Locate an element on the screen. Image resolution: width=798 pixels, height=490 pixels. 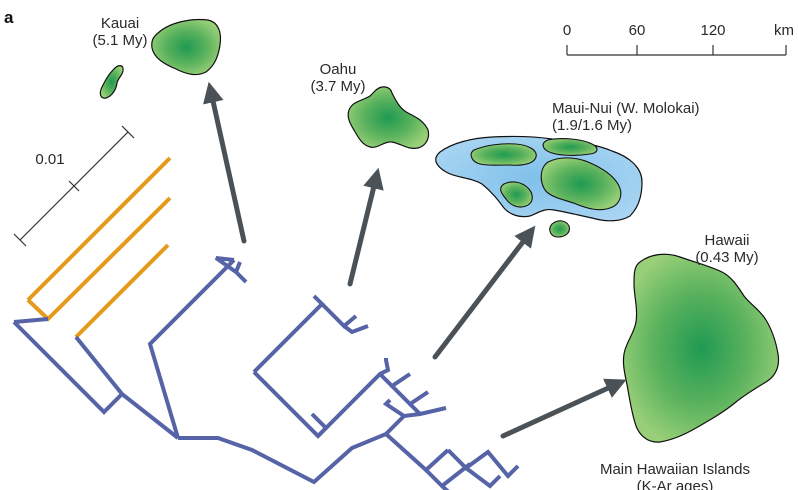
outgroup-branches is located at coordinates (99, 247).